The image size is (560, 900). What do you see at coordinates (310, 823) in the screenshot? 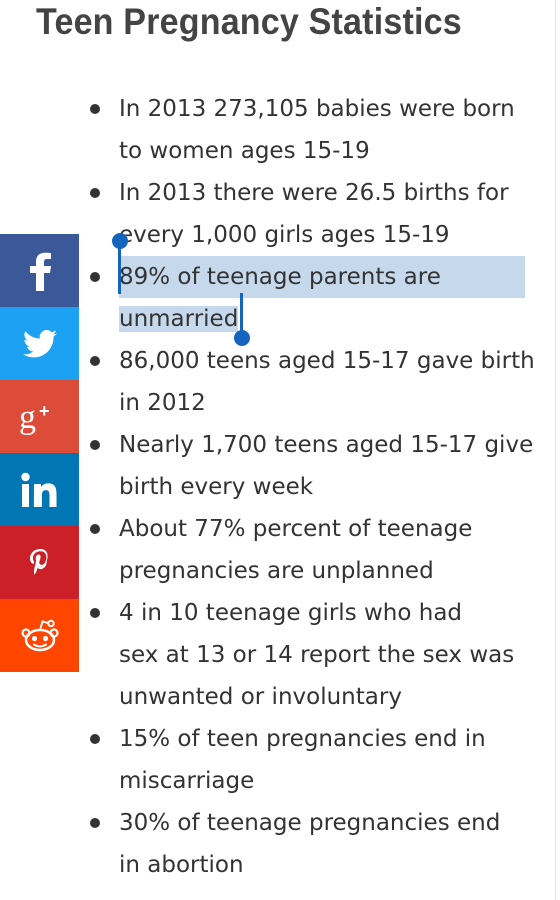
I see `list-item-text: 30% of teenage pregnancies end` at bounding box center [310, 823].